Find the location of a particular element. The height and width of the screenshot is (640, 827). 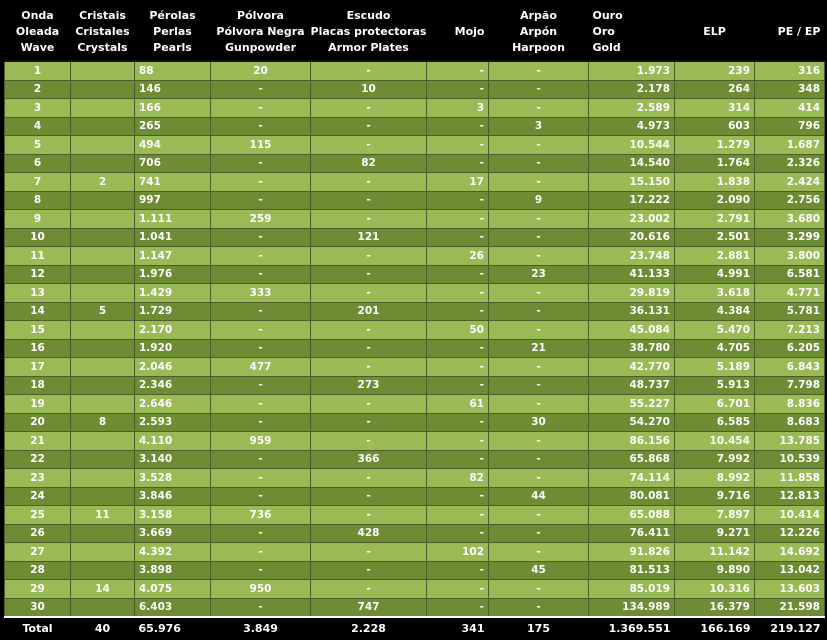

table-cell: 741 is located at coordinates (172, 182).